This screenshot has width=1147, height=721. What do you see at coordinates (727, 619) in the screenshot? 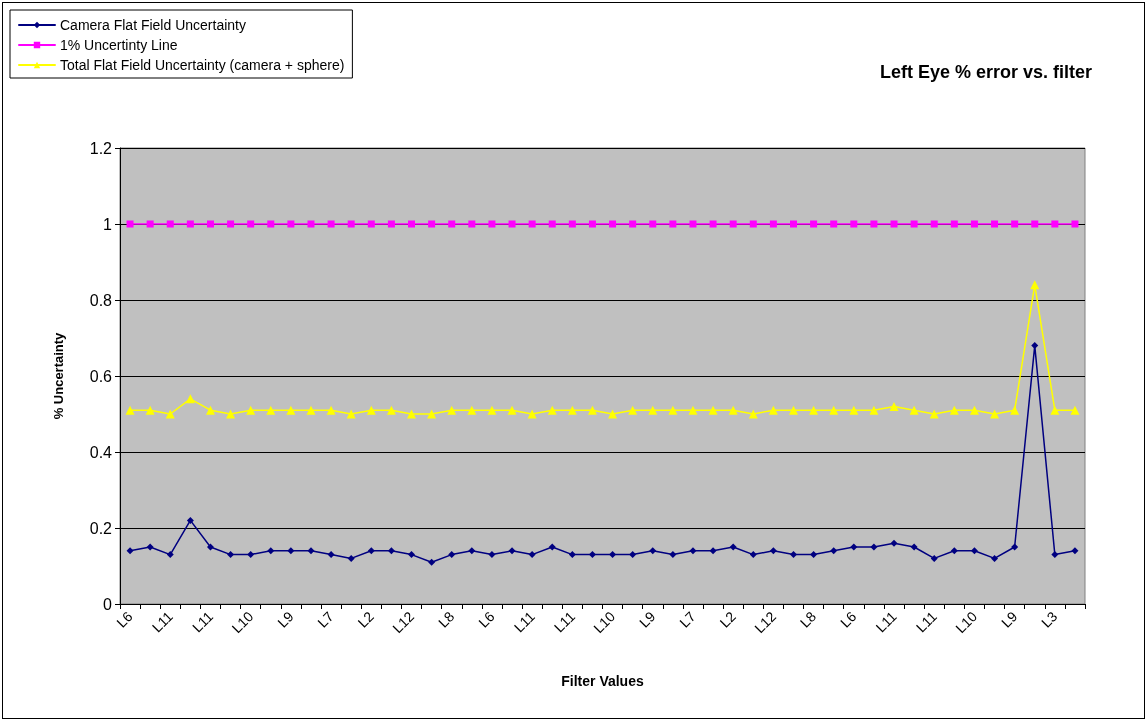
I see `x-tick-label: L2` at bounding box center [727, 619].